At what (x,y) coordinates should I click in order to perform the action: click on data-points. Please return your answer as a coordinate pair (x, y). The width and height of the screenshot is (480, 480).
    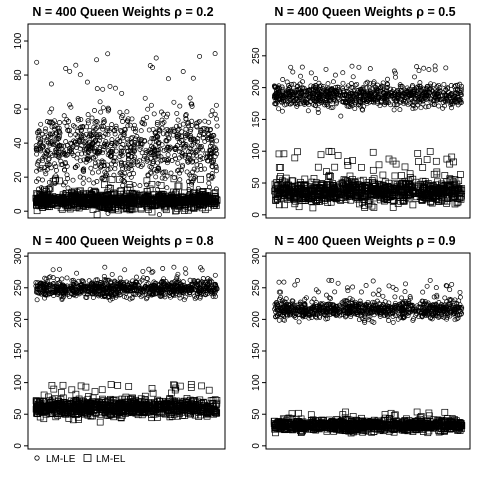
    Looking at the image, I should click on (126, 345).